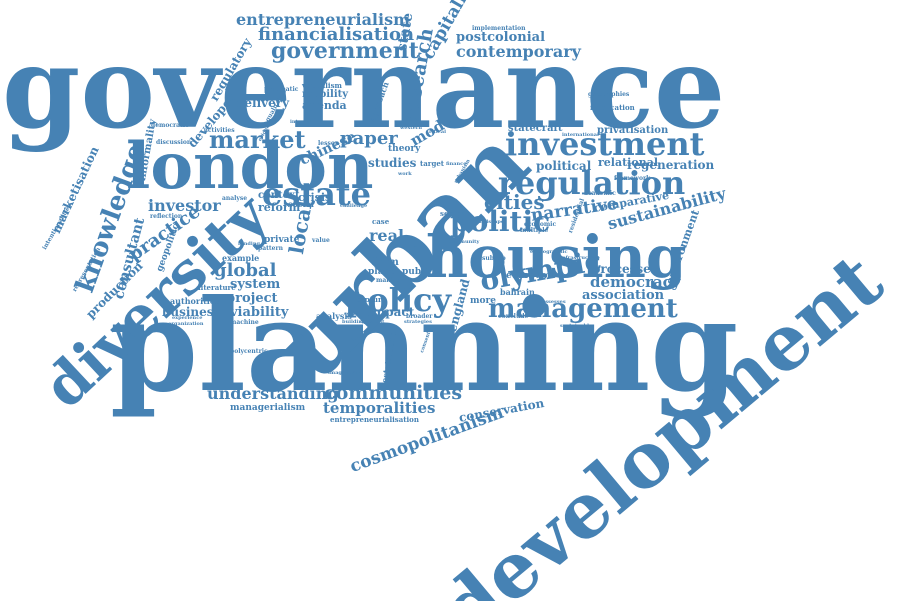 This screenshot has width=900, height=601. What do you see at coordinates (483, 301) in the screenshot?
I see `word-more: more` at bounding box center [483, 301].